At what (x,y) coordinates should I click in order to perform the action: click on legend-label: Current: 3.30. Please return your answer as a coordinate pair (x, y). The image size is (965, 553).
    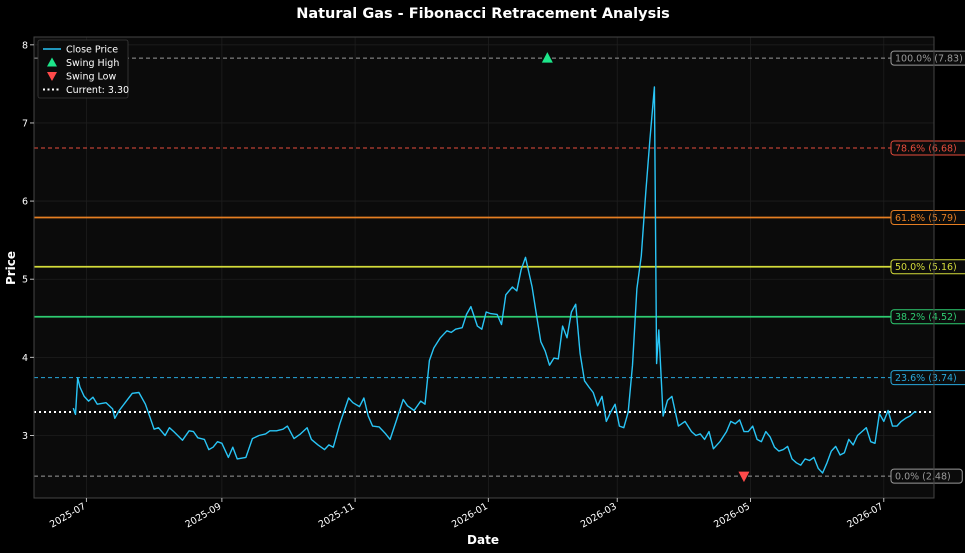
    Looking at the image, I should click on (97, 90).